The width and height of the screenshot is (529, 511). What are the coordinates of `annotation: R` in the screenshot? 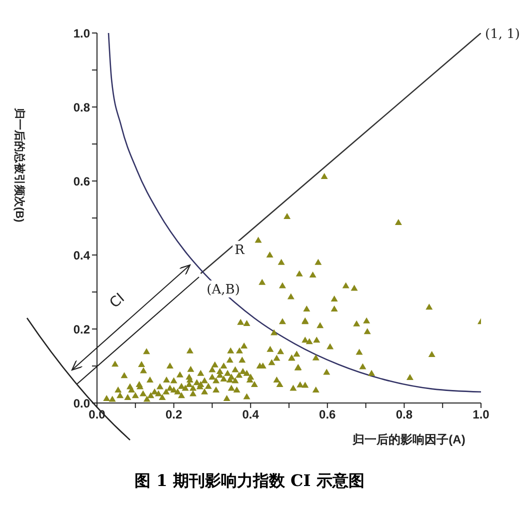 It's located at (240, 250).